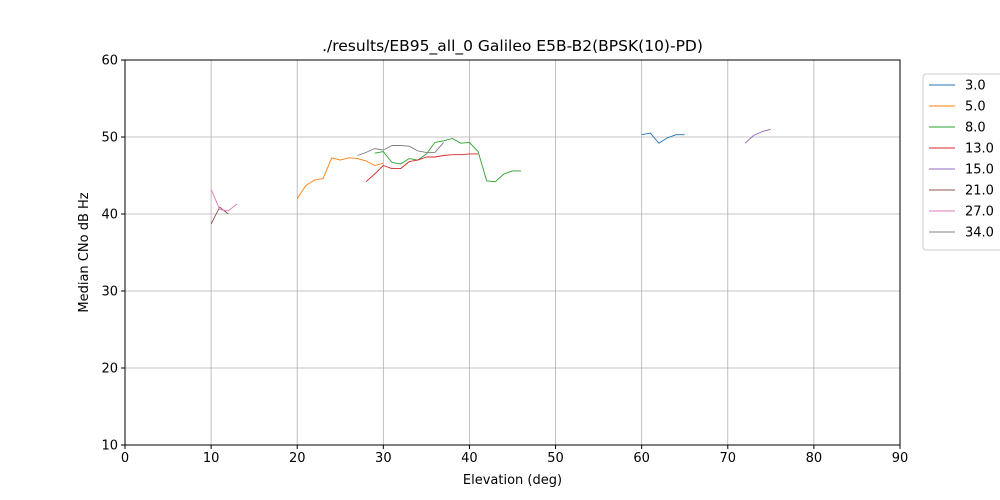 The height and width of the screenshot is (500, 1000). I want to click on x-tick-label: 80, so click(814, 458).